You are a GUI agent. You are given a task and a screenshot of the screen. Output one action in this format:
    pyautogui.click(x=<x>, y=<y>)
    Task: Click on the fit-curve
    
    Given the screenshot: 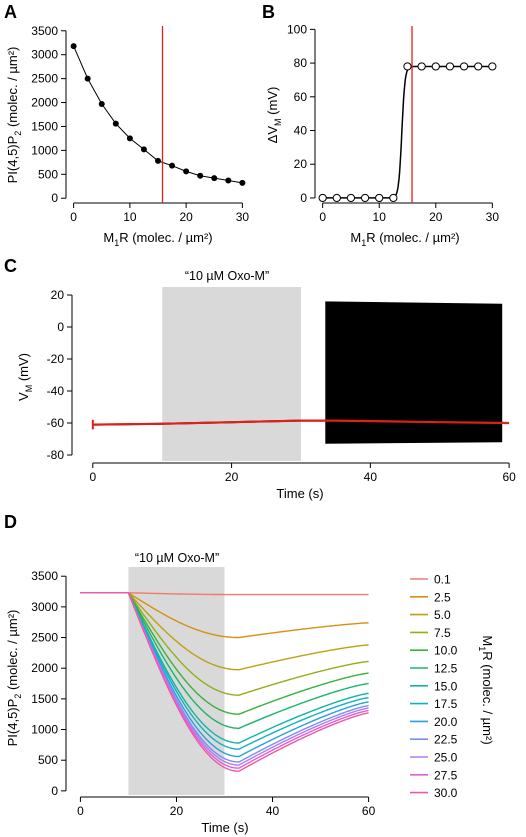 What is the action you would take?
    pyautogui.click(x=407, y=132)
    